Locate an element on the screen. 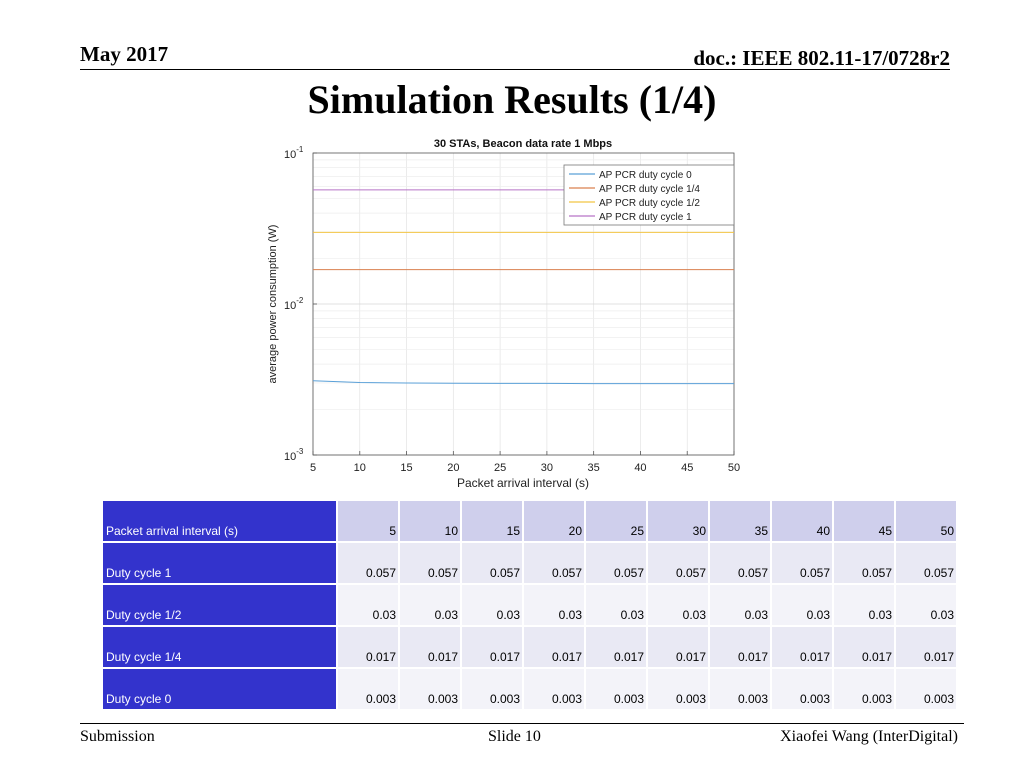 This screenshot has height=768, width=1024. table-cell: 45 is located at coordinates (864, 521).